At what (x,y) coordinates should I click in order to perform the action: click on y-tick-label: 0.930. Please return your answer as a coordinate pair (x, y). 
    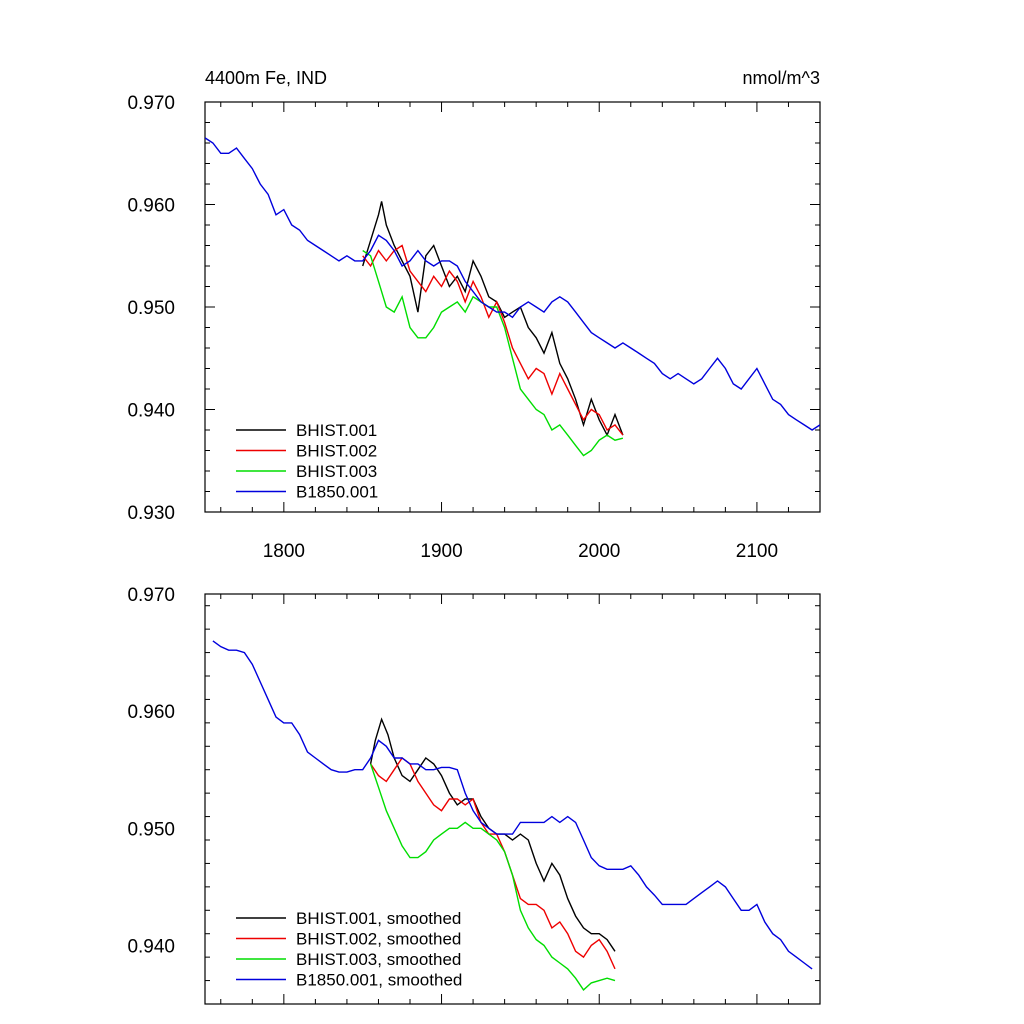
    Looking at the image, I should click on (151, 513).